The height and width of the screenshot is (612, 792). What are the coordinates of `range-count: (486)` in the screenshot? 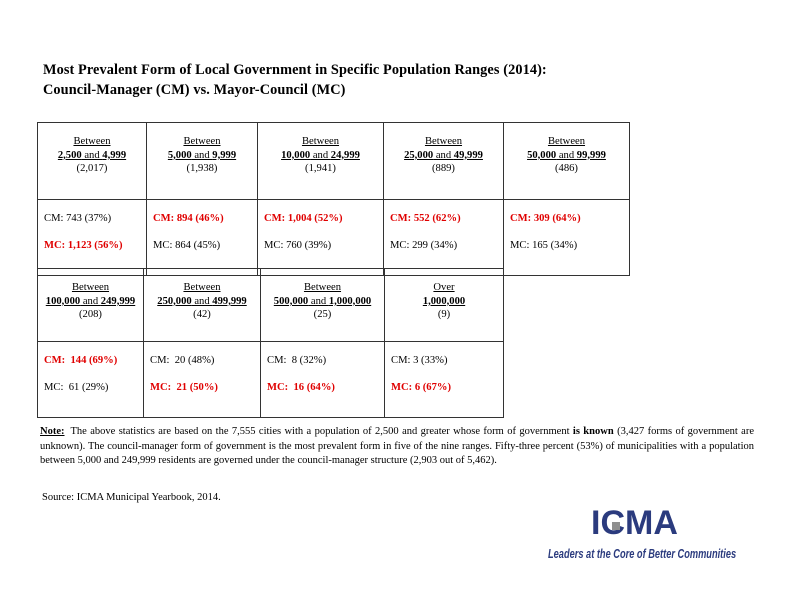 It's located at (566, 169).